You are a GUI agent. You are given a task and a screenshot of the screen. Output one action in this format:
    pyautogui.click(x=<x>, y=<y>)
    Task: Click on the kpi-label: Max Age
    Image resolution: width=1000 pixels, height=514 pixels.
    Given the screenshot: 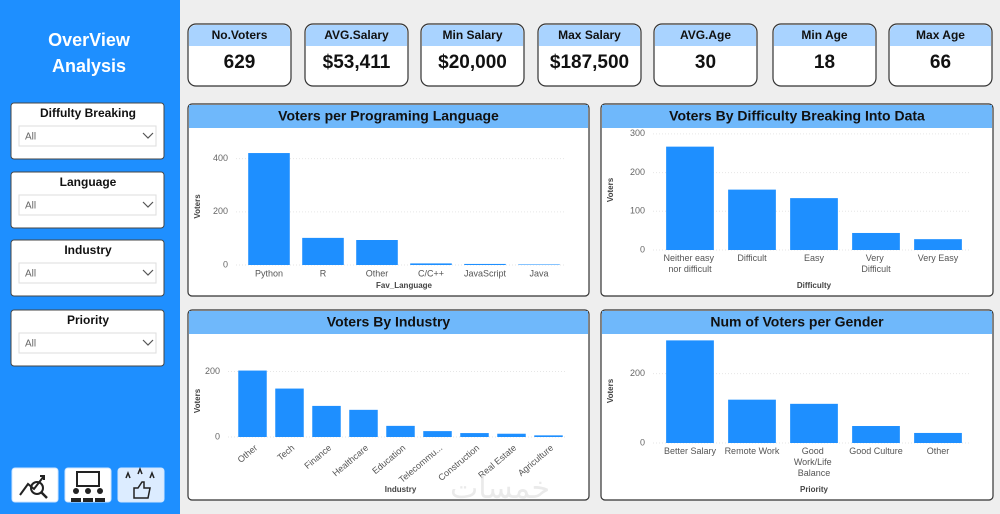 What is the action you would take?
    pyautogui.click(x=940, y=35)
    